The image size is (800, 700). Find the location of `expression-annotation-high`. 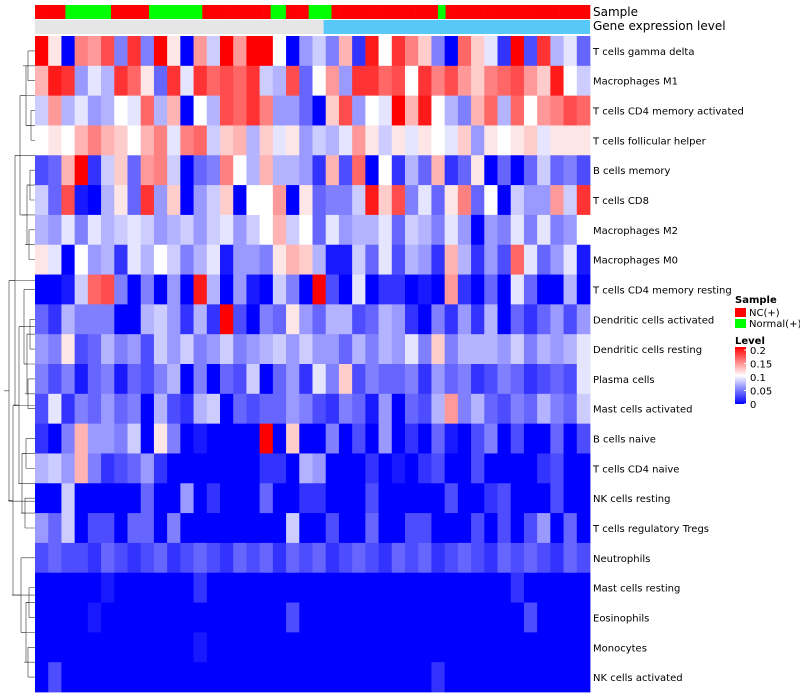

expression-annotation-high is located at coordinates (456, 27).